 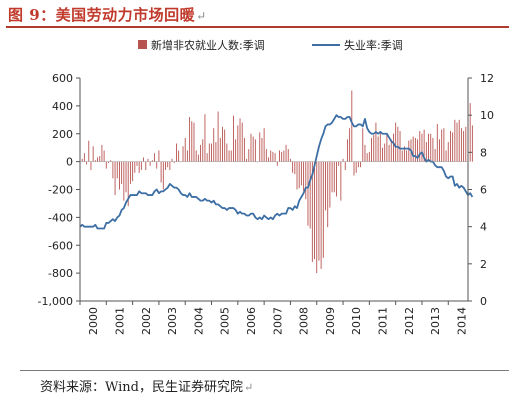 I want to click on x-tick-label: 2011, so click(x=383, y=321).